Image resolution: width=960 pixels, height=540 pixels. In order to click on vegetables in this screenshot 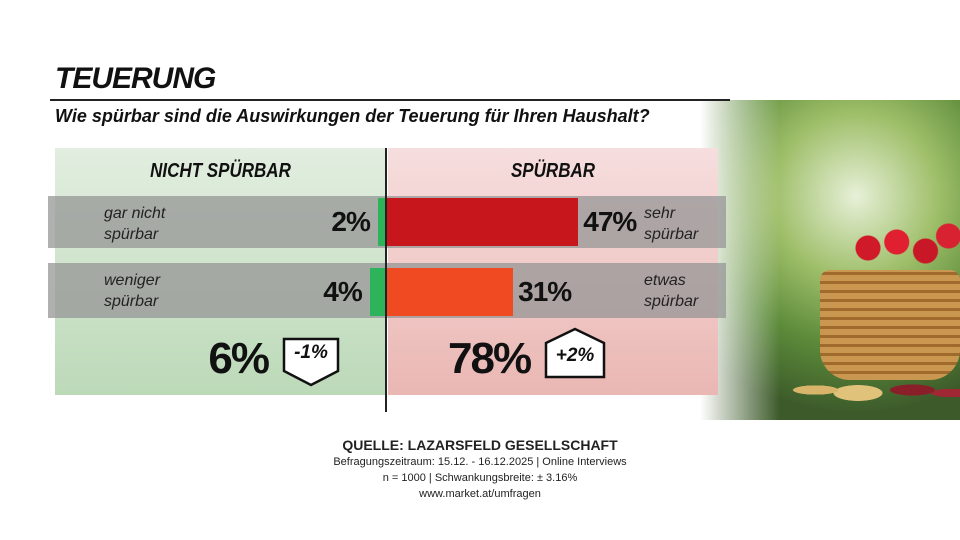, I will do `click(902, 248)`.